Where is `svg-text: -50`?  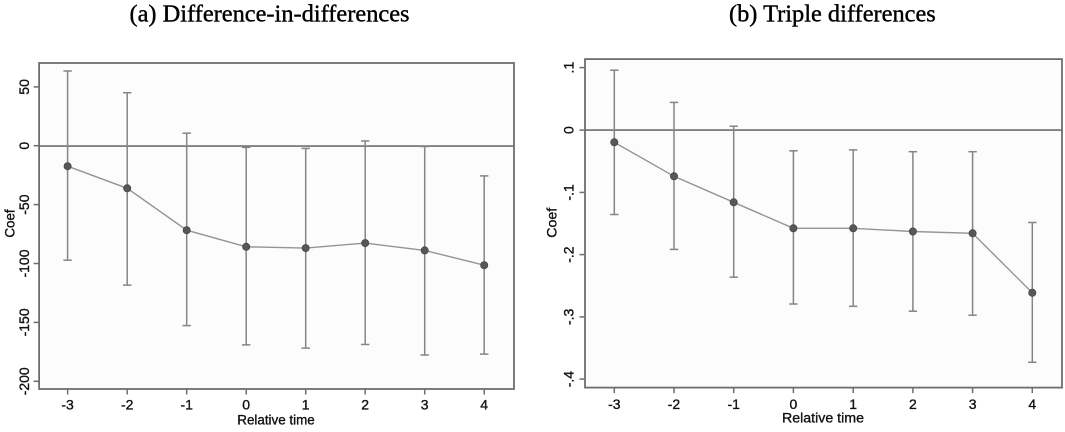
svg-text: -50 is located at coordinates (24, 204).